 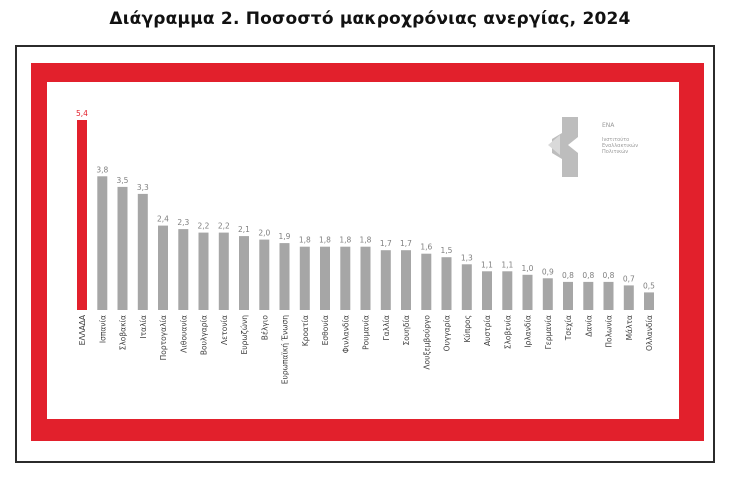 What do you see at coordinates (528, 331) in the screenshot?
I see `category-label-22: Ιρλανδία` at bounding box center [528, 331].